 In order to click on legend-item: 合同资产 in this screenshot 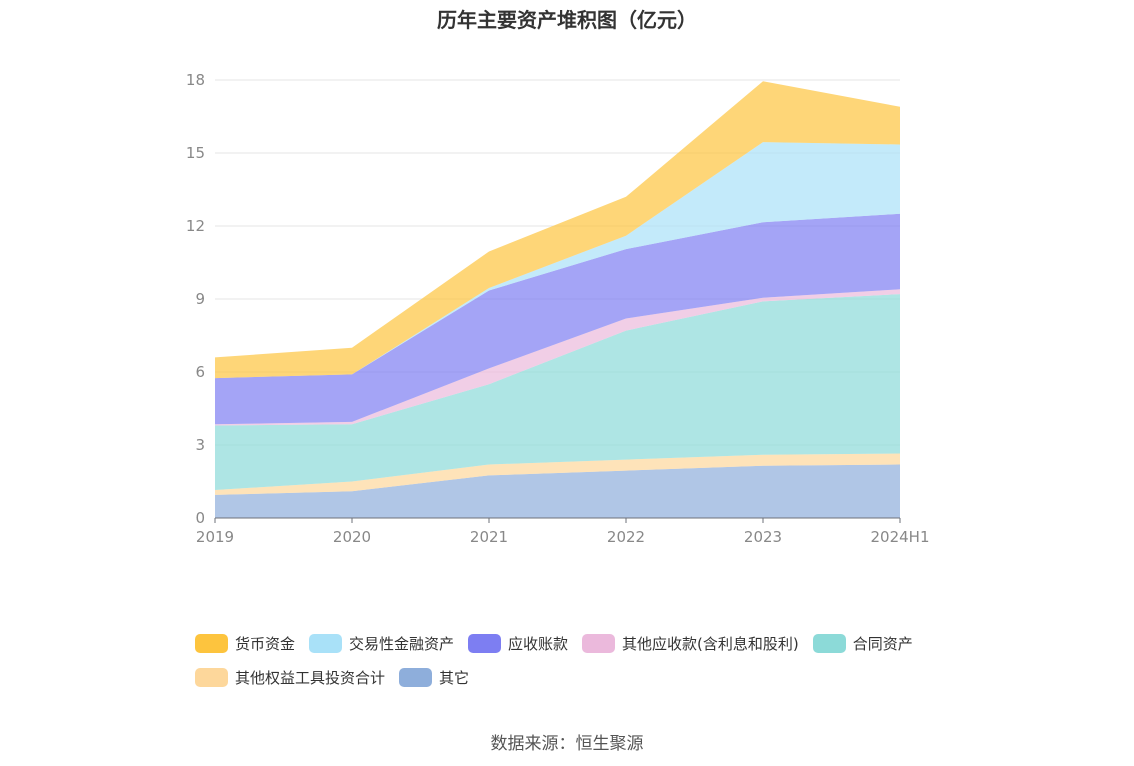, I will do `click(862, 643)`.